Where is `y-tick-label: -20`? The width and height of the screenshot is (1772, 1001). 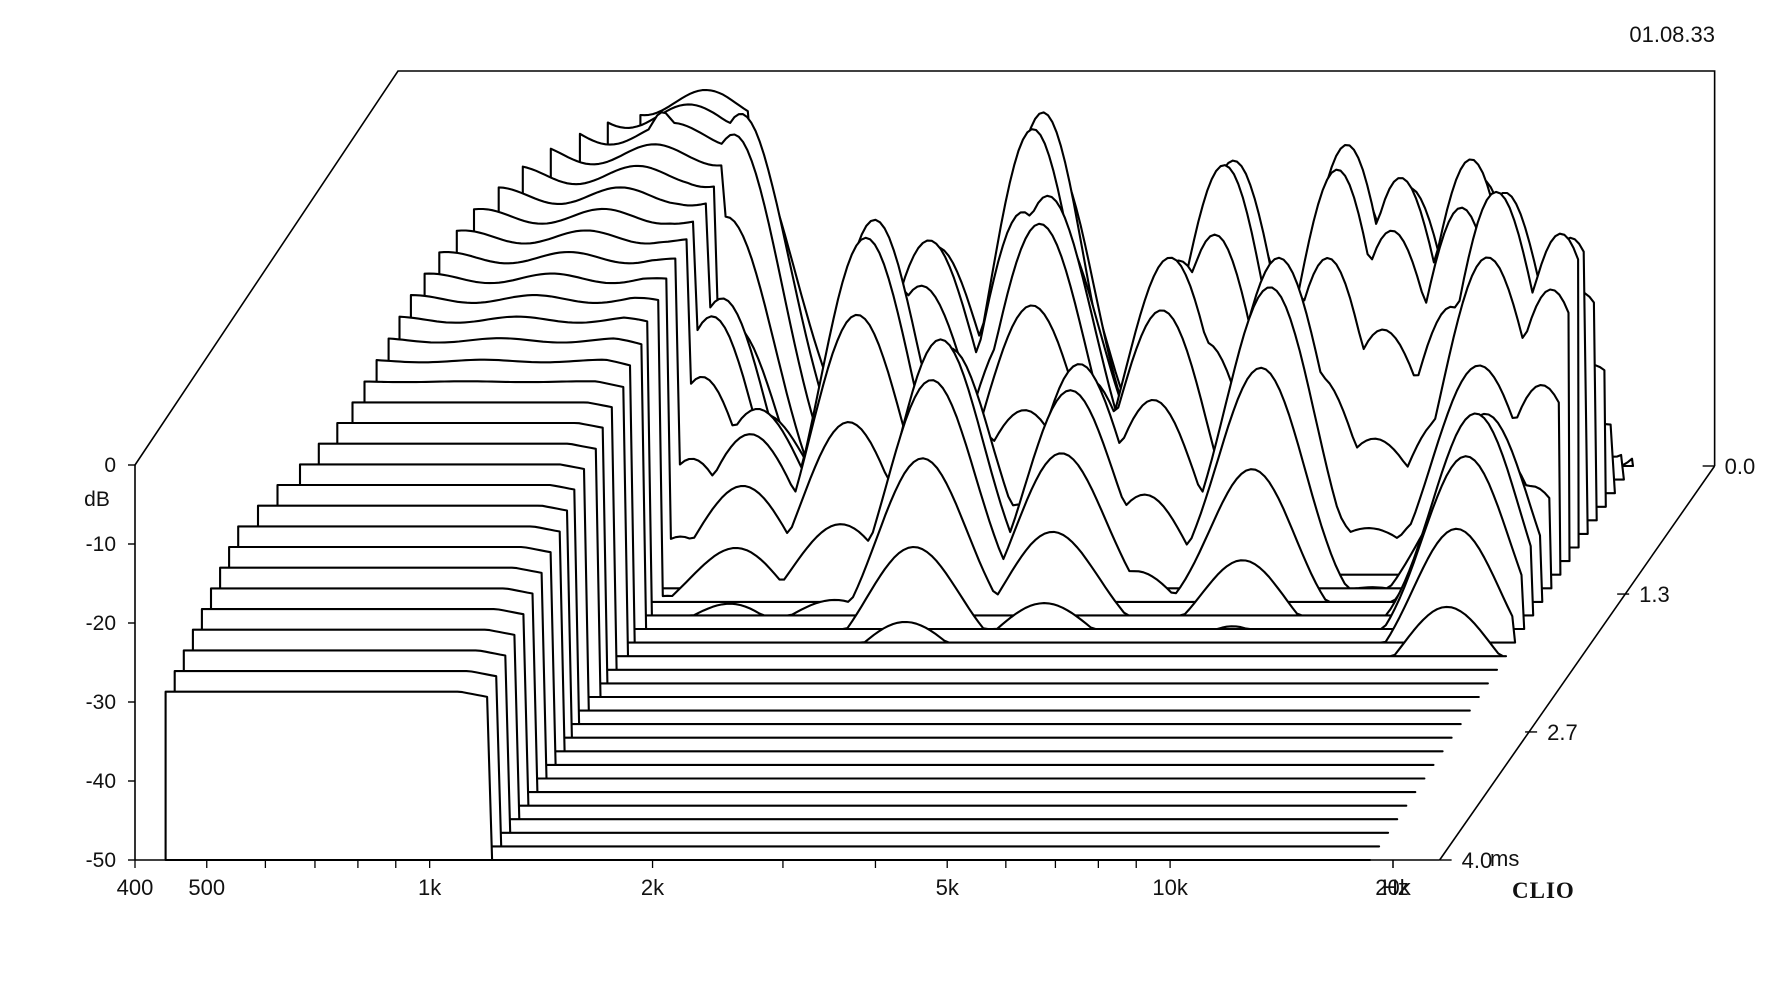
y-tick-label: -20 is located at coordinates (101, 623).